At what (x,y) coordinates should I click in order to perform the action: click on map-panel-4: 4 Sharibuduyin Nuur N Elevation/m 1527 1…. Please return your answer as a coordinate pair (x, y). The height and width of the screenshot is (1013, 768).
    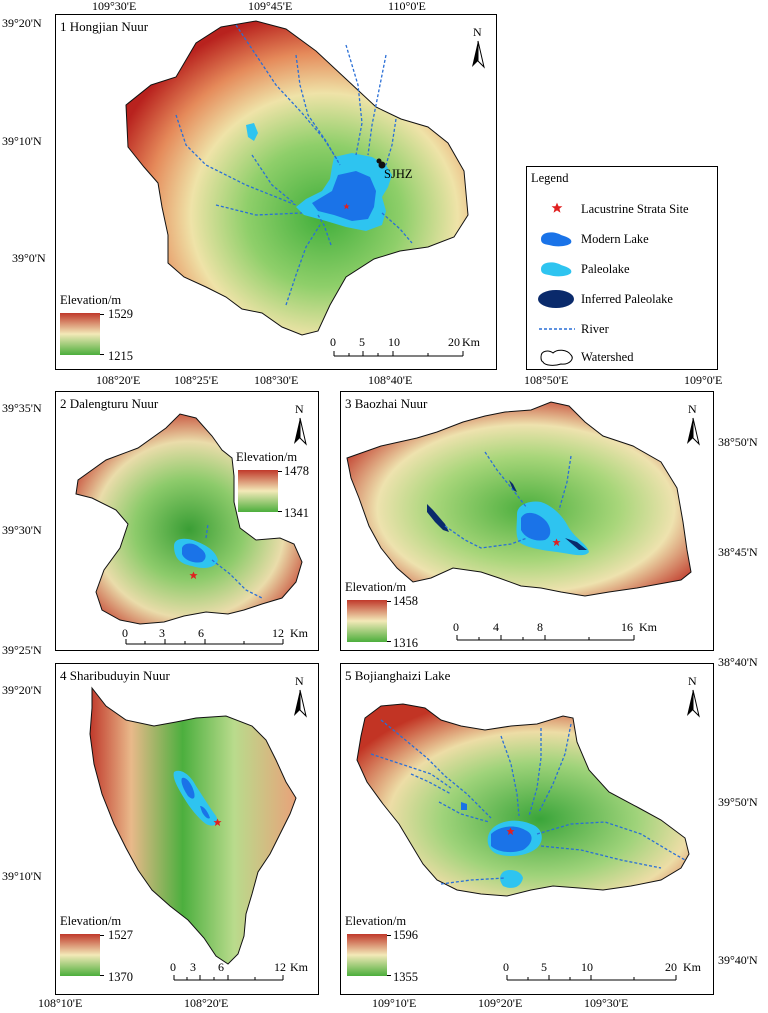
    Looking at the image, I should click on (187, 829).